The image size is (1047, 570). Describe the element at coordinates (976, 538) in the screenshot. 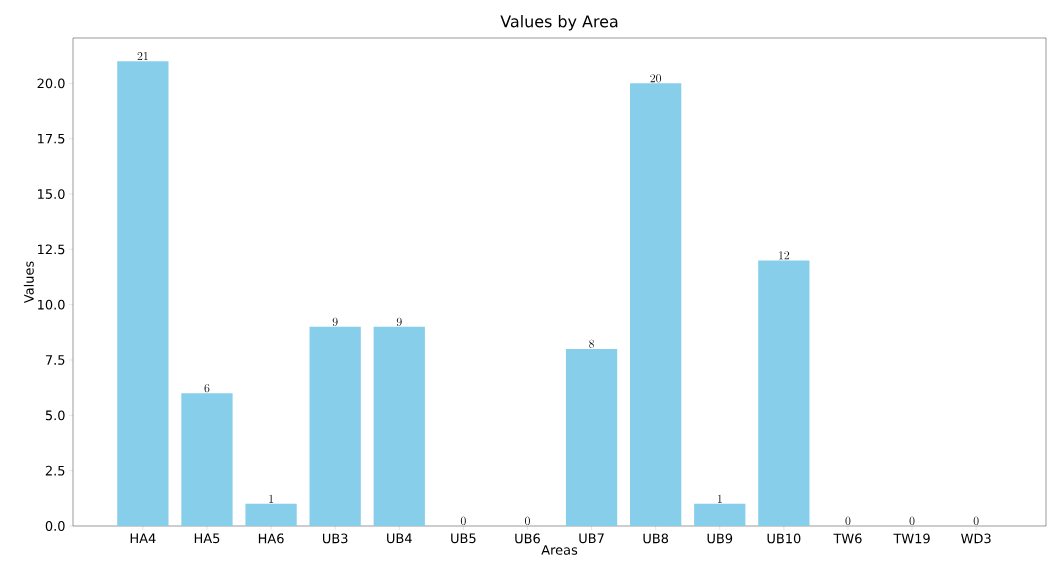

I see `x-tick-label: WD3` at that location.